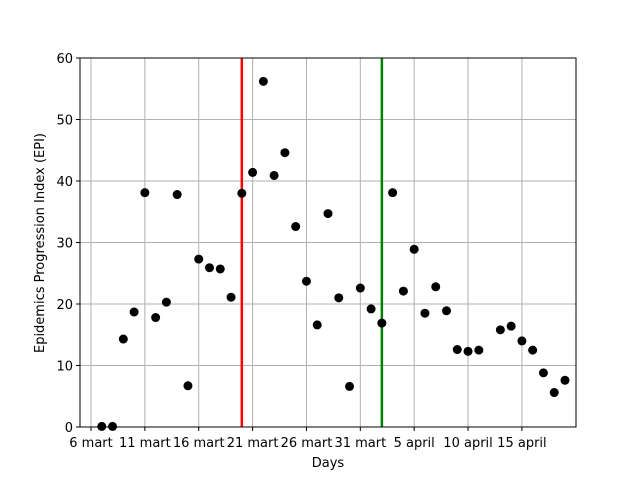  Describe the element at coordinates (69, 428) in the screenshot. I see `y-tick-label: 0` at that location.